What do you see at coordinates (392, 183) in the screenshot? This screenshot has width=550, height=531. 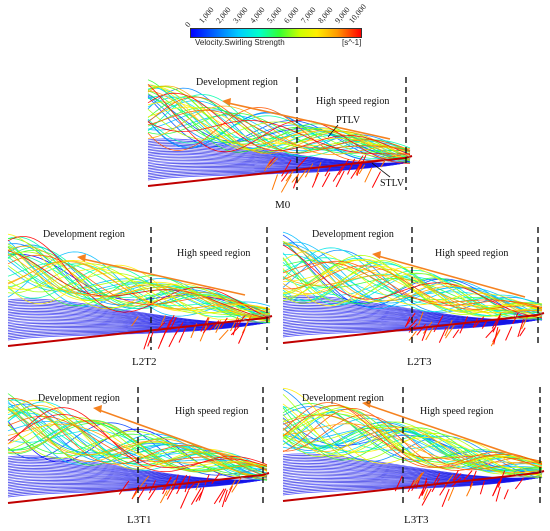 I see `stlv-label: STLV` at bounding box center [392, 183].